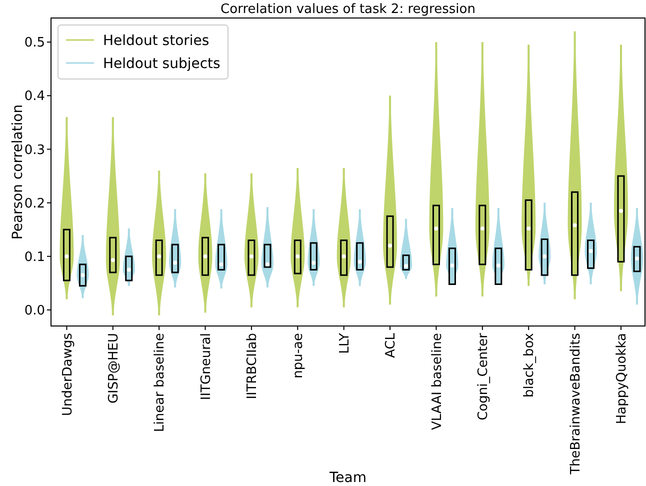 The height and width of the screenshot is (486, 646). Describe the element at coordinates (344, 343) in the screenshot. I see `x-tick-label: LLY` at that location.